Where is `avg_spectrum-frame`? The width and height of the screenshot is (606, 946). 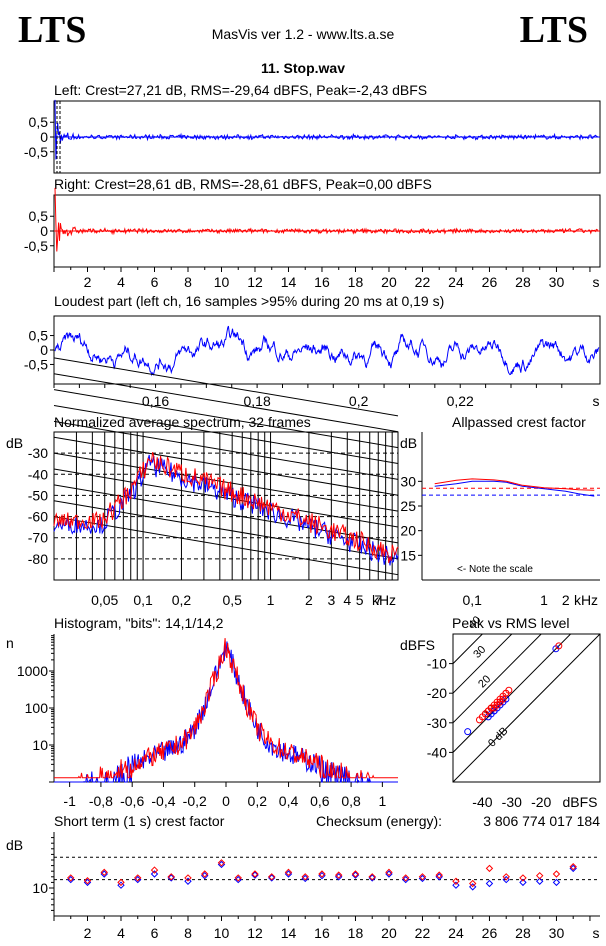 avg_spectrum-frame is located at coordinates (226, 506).